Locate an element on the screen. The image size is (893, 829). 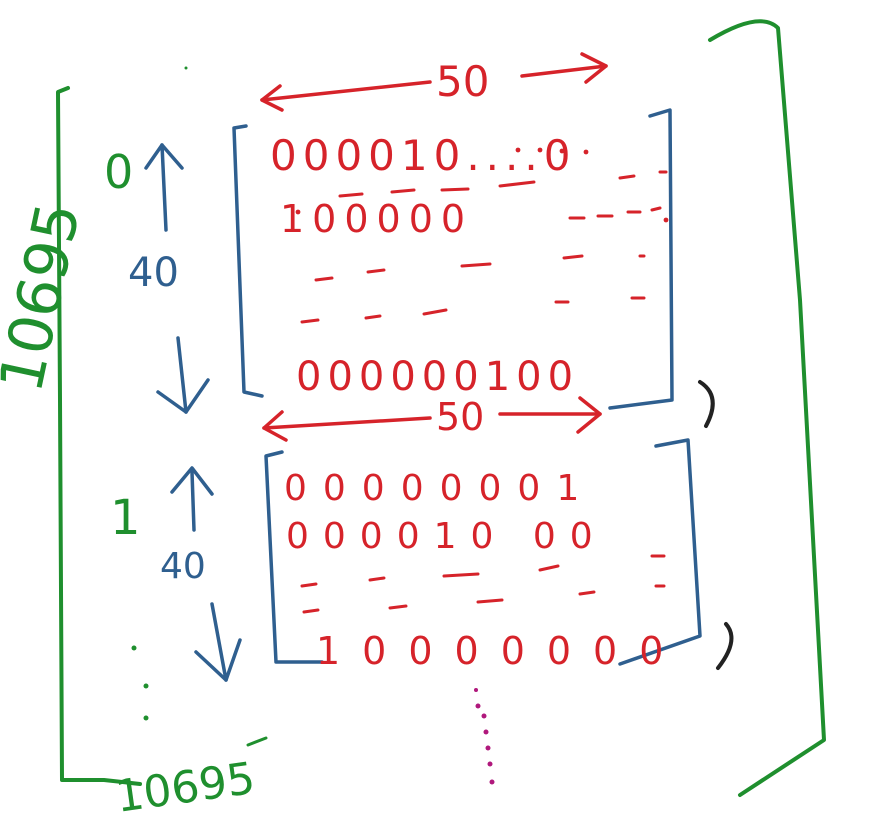
block2-row: 10000000 is located at coordinates (500, 651).